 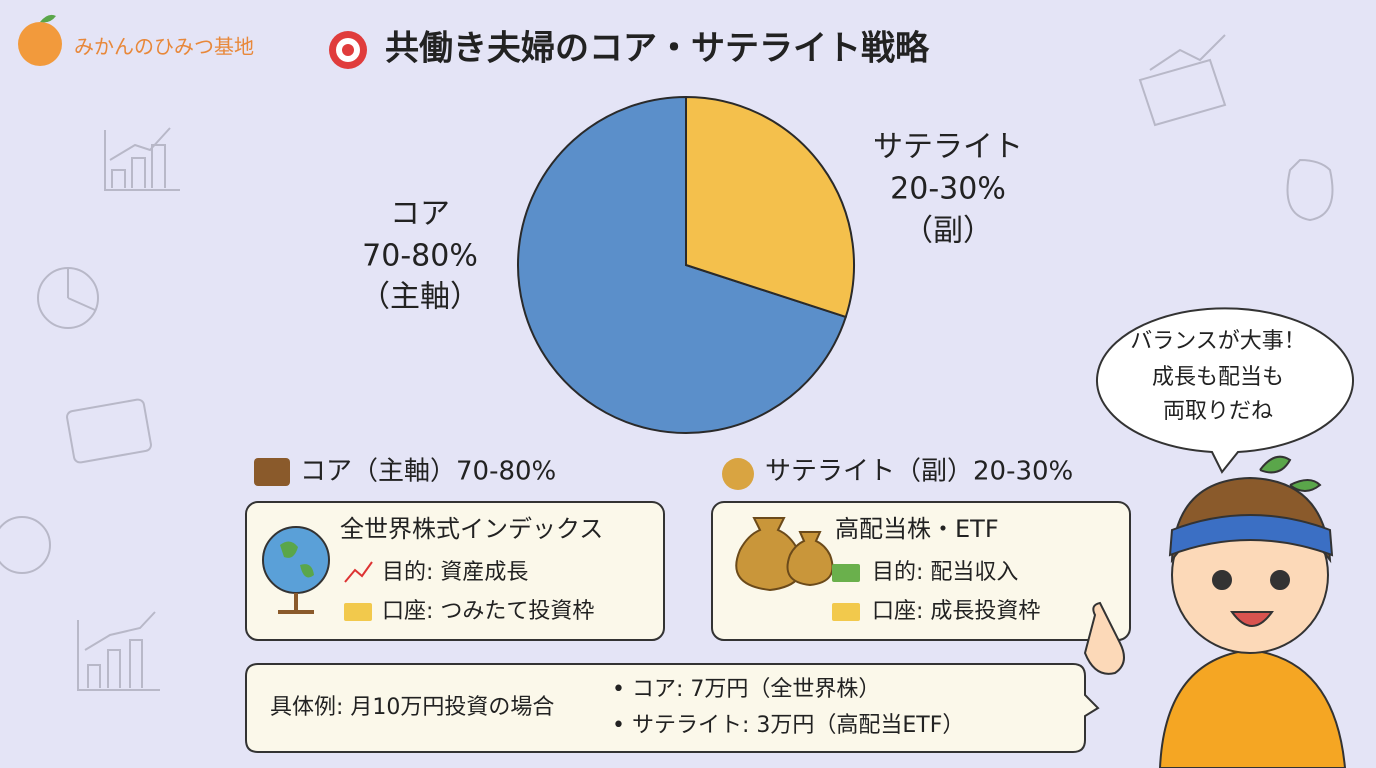 What do you see at coordinates (420, 297) in the screenshot?
I see `slice-role: （主軸）` at bounding box center [420, 297].